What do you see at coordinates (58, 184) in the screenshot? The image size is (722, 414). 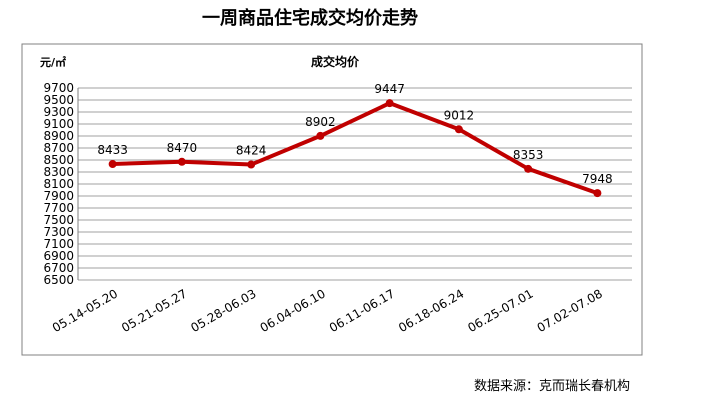 I see `y-tick-label: 8100` at bounding box center [58, 184].